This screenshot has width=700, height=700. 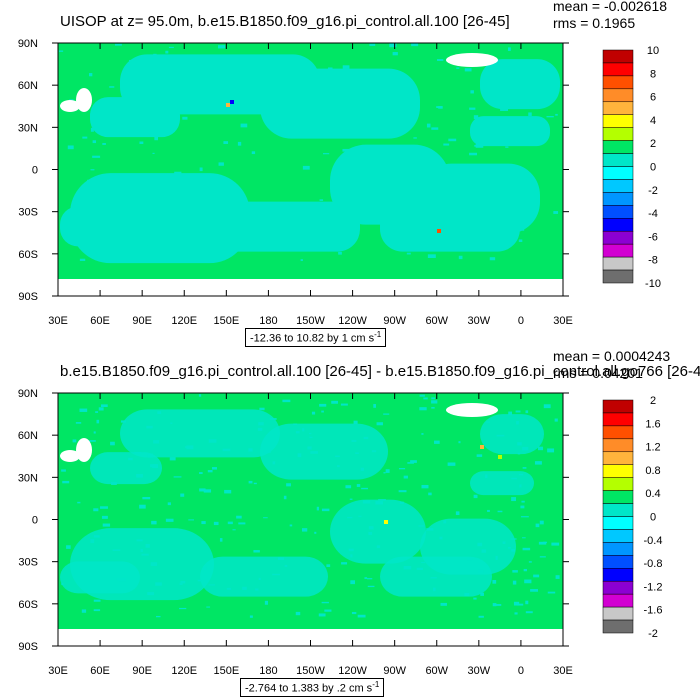 I want to click on contour-range-label: -2.764 to 1.383 by .2 cm s-1, so click(x=312, y=687).